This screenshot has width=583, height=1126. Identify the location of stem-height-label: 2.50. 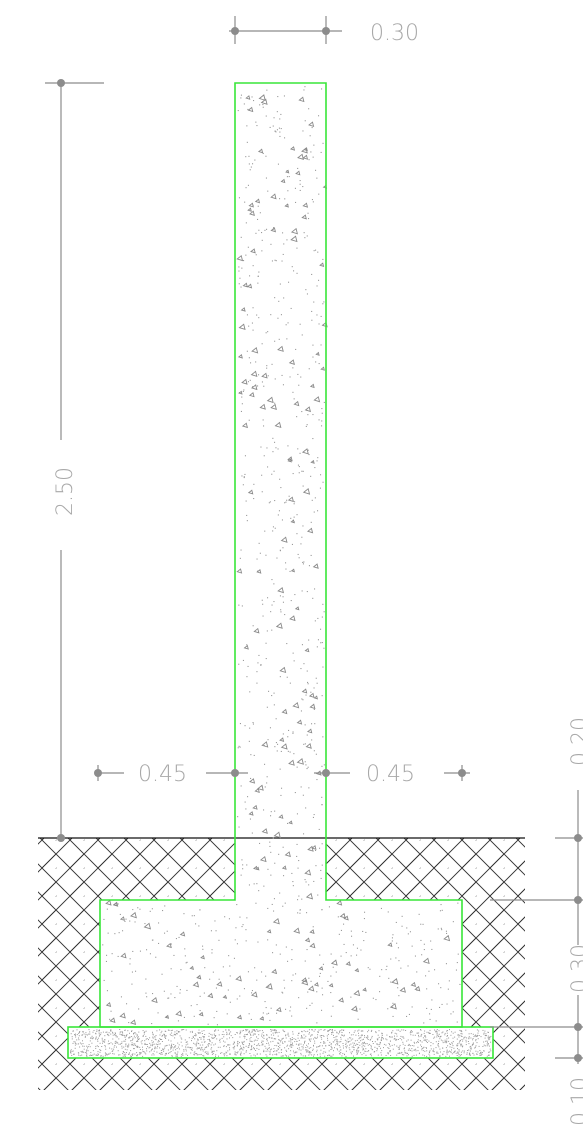
(65, 491).